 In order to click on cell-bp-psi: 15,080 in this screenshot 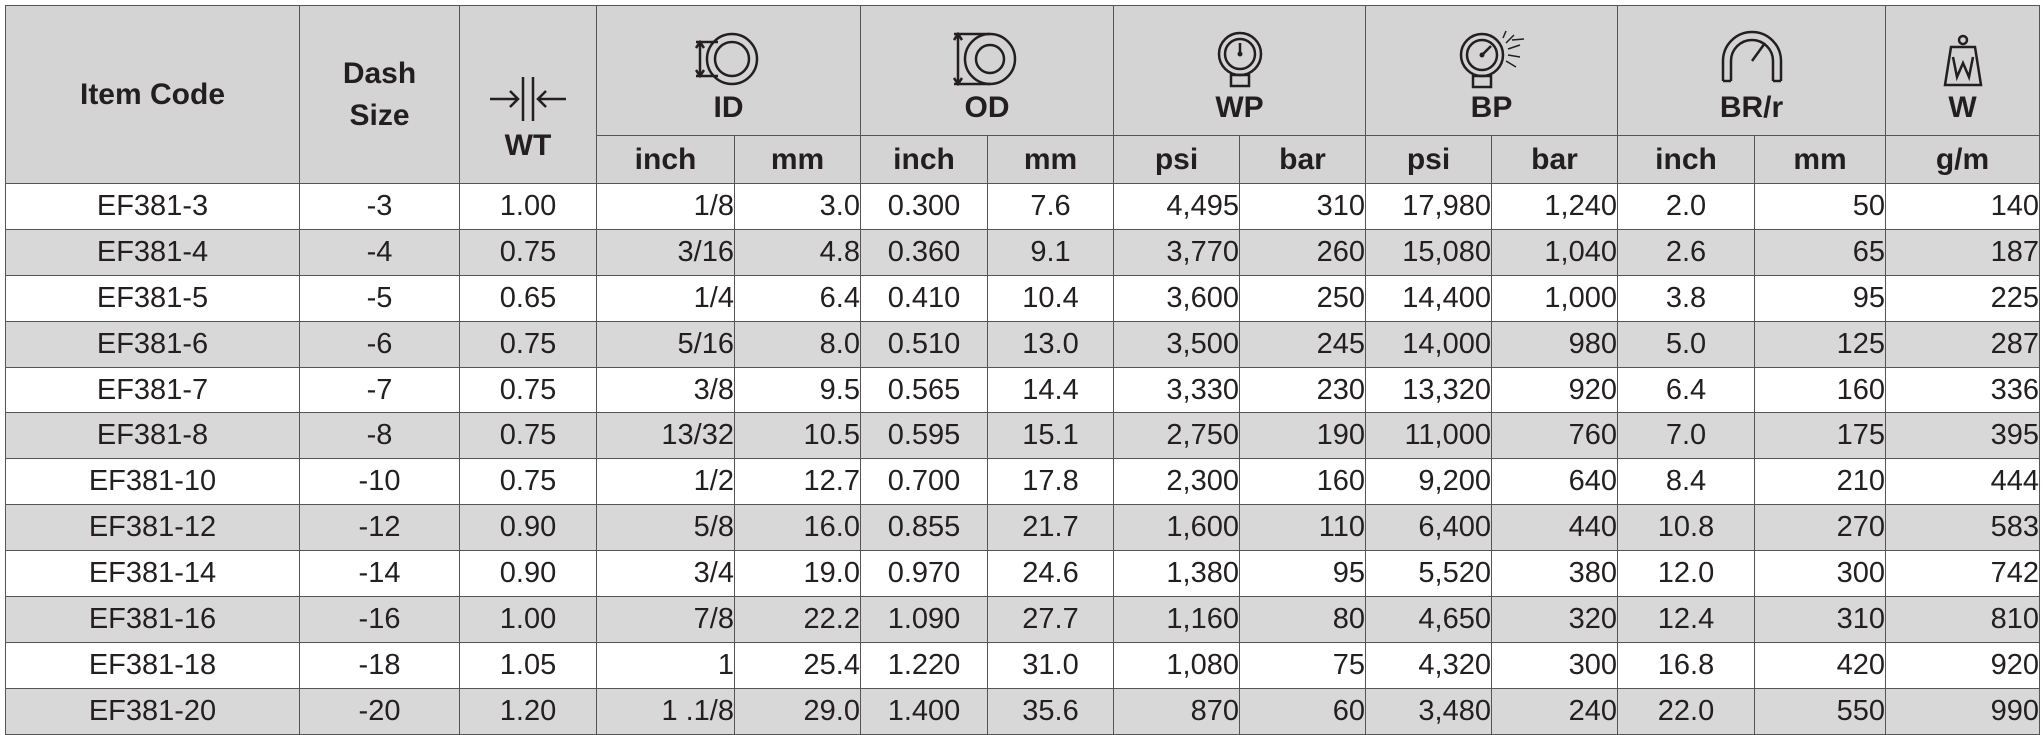, I will do `click(1428, 252)`.